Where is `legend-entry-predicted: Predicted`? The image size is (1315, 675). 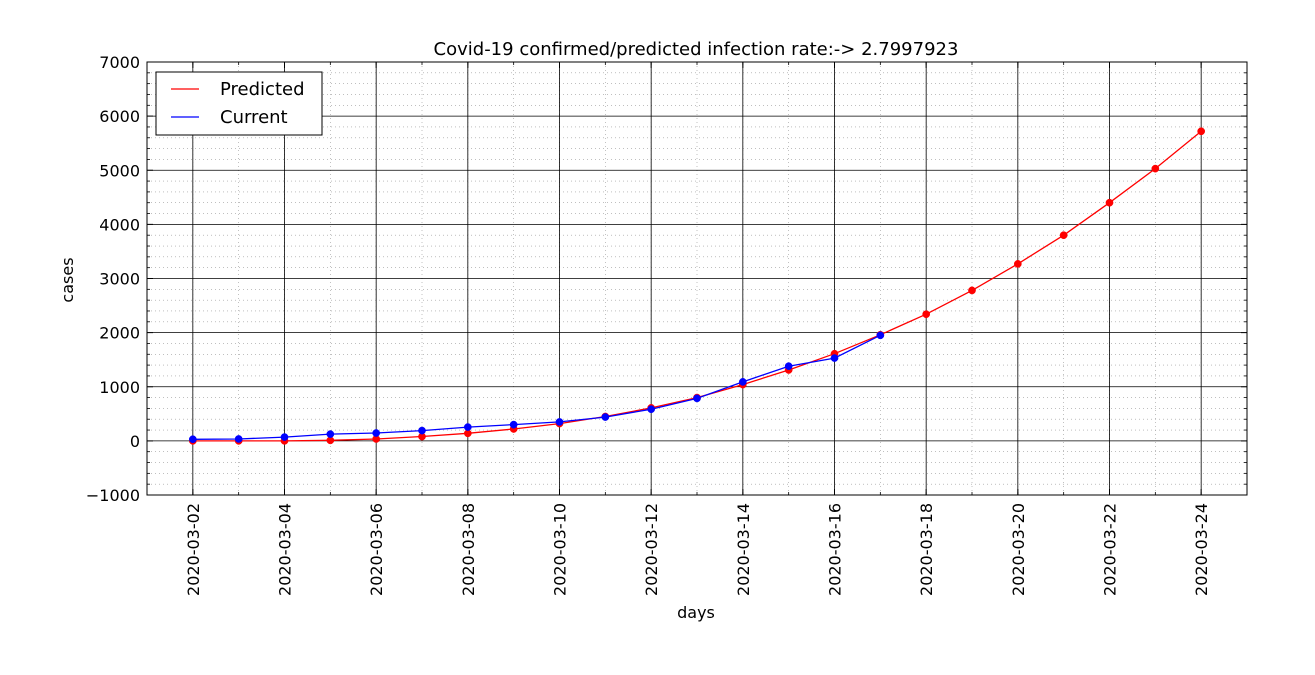
legend-entry-predicted: Predicted is located at coordinates (238, 89).